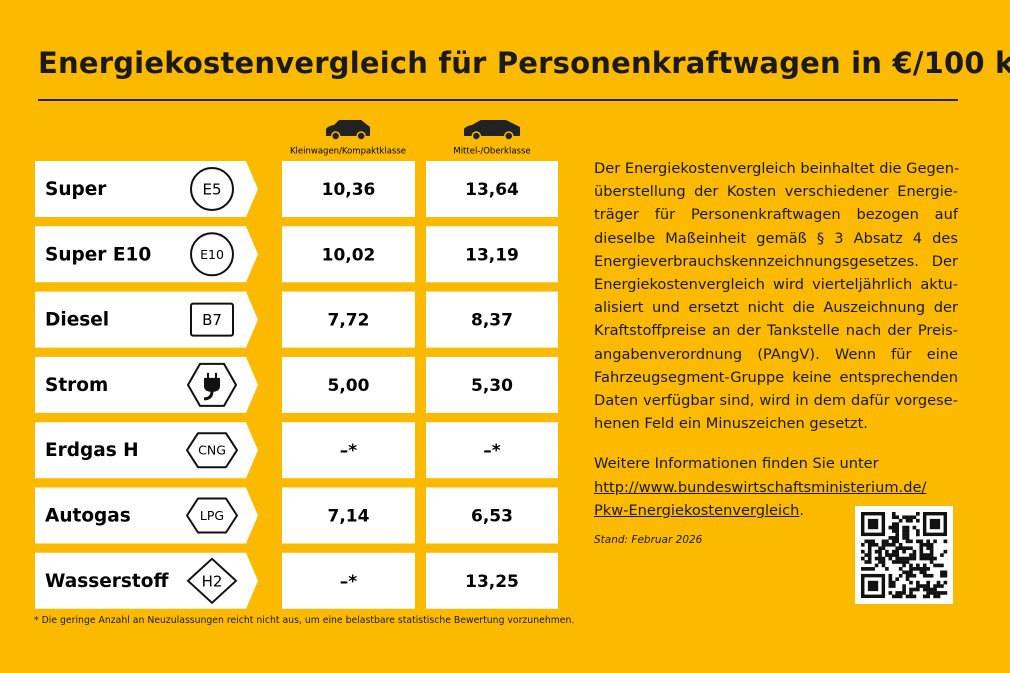 Image resolution: width=1010 pixels, height=673 pixels. I want to click on link: Pkw-Energiekostenvergleich, so click(697, 510).